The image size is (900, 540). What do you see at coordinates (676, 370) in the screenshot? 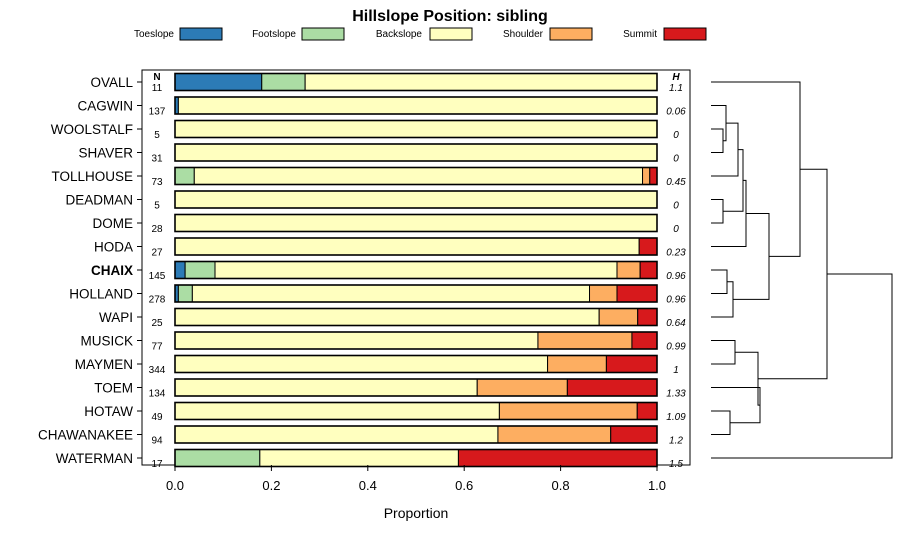
I see `row-h-value: 1` at bounding box center [676, 370].